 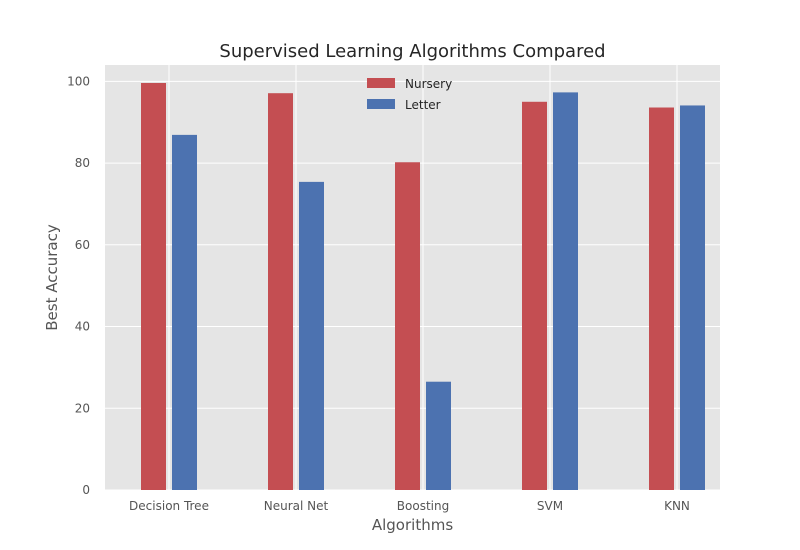 I want to click on chart-title: Supervised Learning Algorithms Compared, so click(x=412, y=51).